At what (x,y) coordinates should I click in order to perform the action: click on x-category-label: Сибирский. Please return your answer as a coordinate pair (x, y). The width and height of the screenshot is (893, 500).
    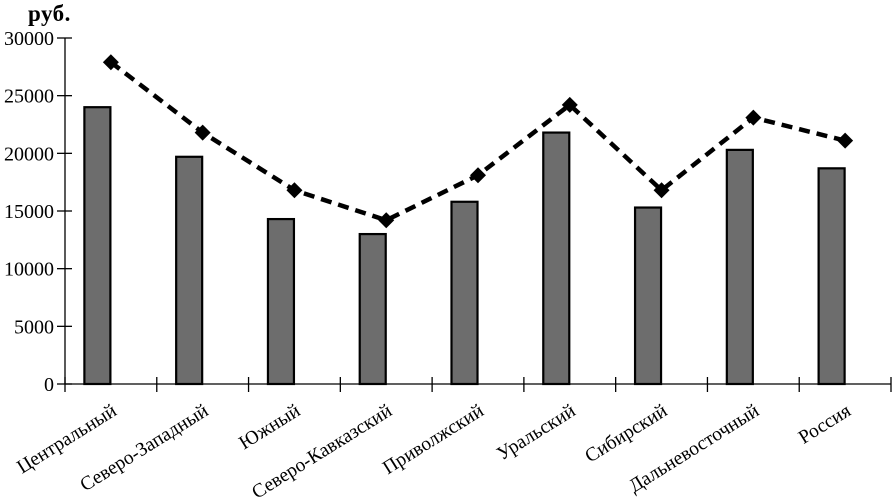
    Looking at the image, I should click on (627, 433).